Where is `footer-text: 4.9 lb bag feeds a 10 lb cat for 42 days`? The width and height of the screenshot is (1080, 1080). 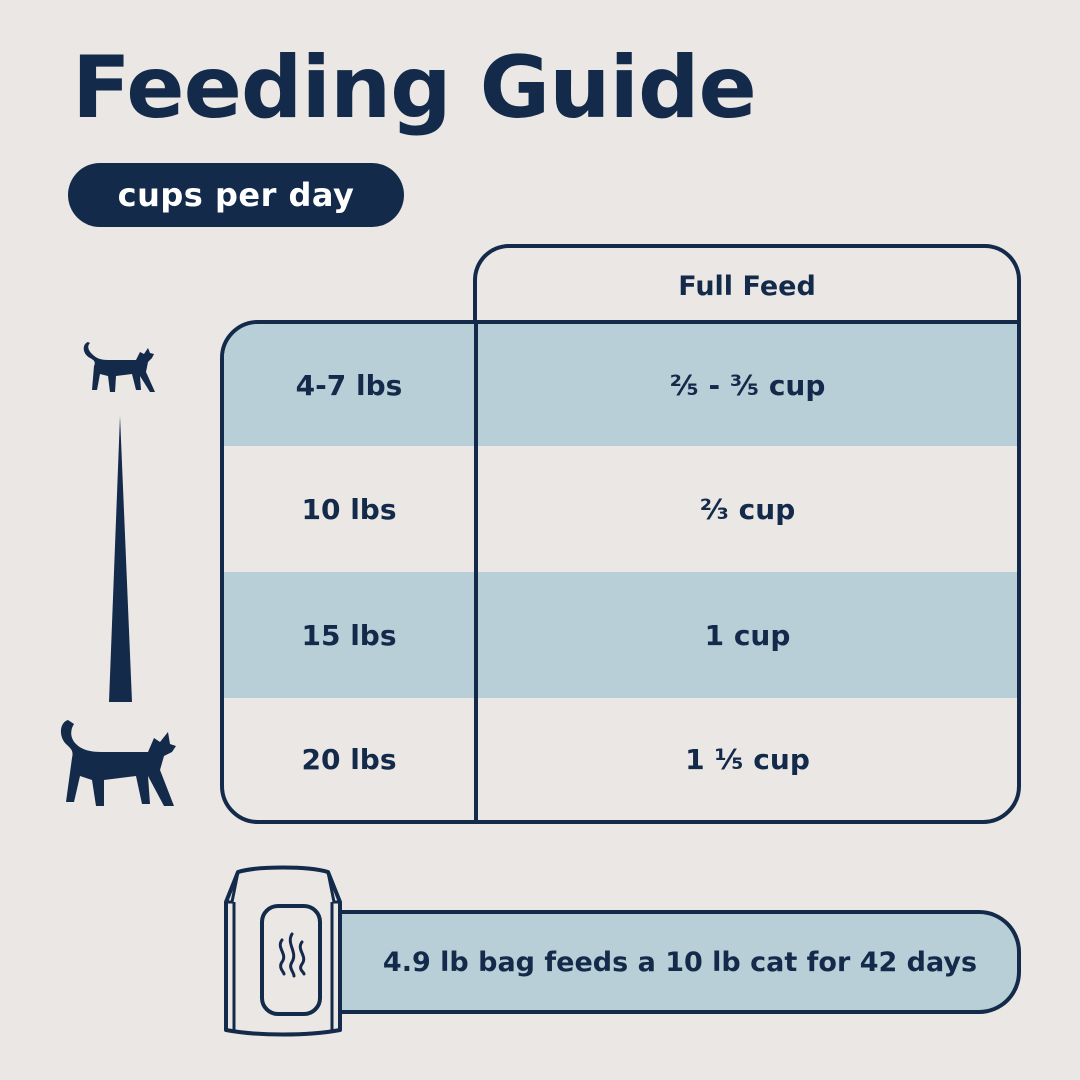
footer-text: 4.9 lb bag feeds a 10 lb cat for 42 days is located at coordinates (680, 962).